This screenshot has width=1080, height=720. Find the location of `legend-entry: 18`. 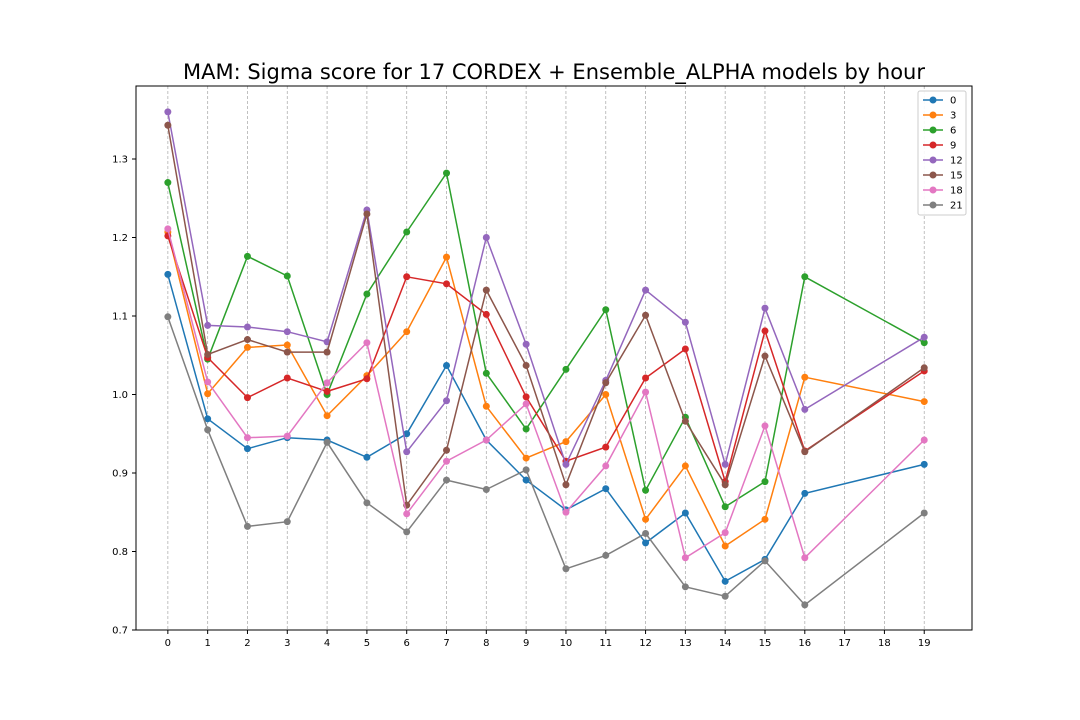

legend-entry: 18 is located at coordinates (943, 191).